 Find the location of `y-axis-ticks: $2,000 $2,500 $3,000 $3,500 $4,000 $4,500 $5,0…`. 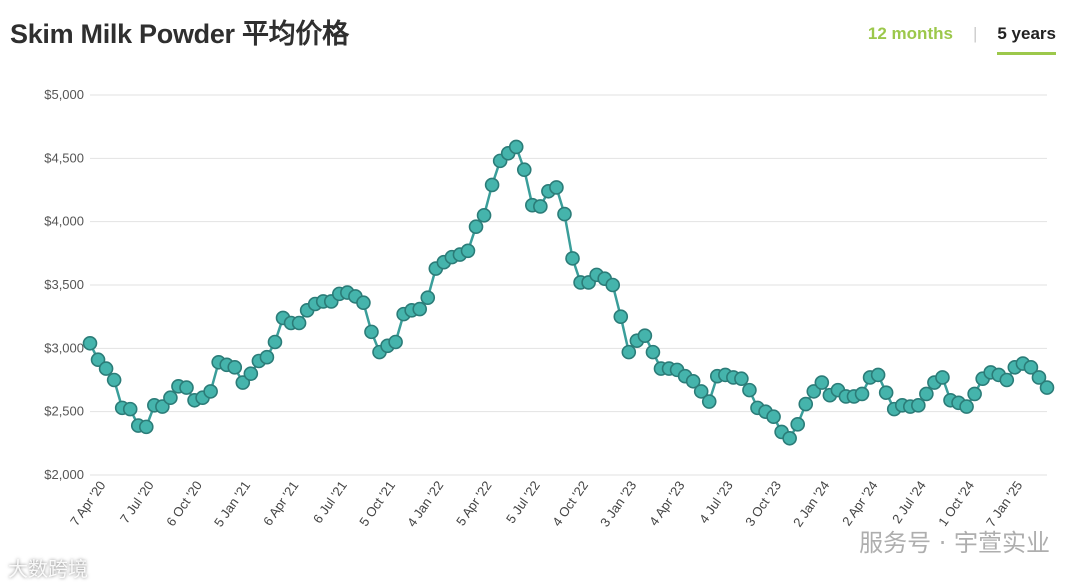

y-axis-ticks: $2,000 $2,500 $3,000 $3,500 $4,000 $4,500 $5,0… is located at coordinates (64, 284).